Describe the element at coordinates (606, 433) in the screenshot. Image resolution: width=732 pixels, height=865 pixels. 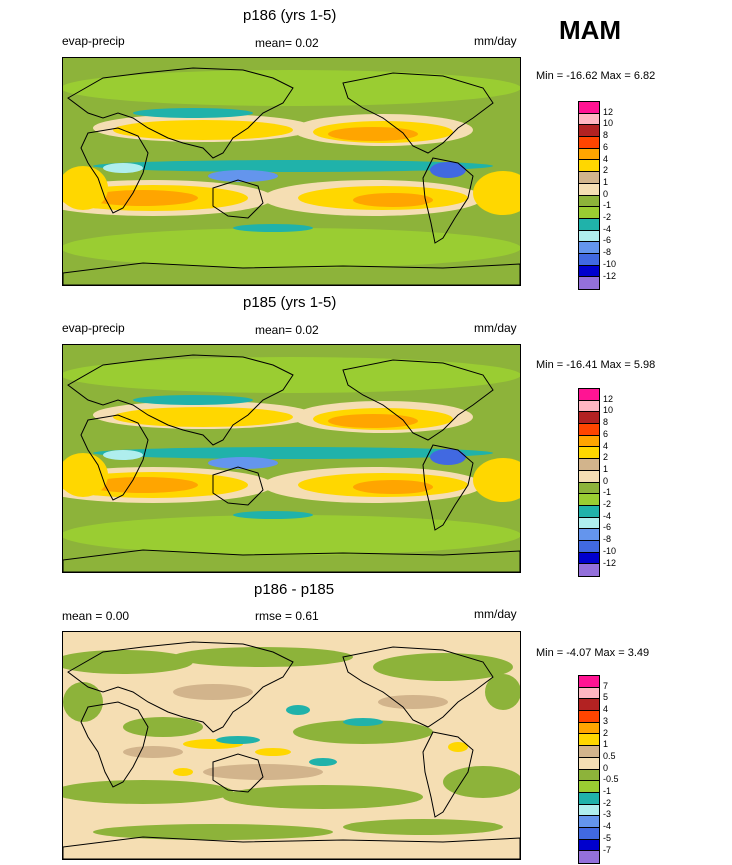
I see `colorbar-tick-label: 6` at that location.